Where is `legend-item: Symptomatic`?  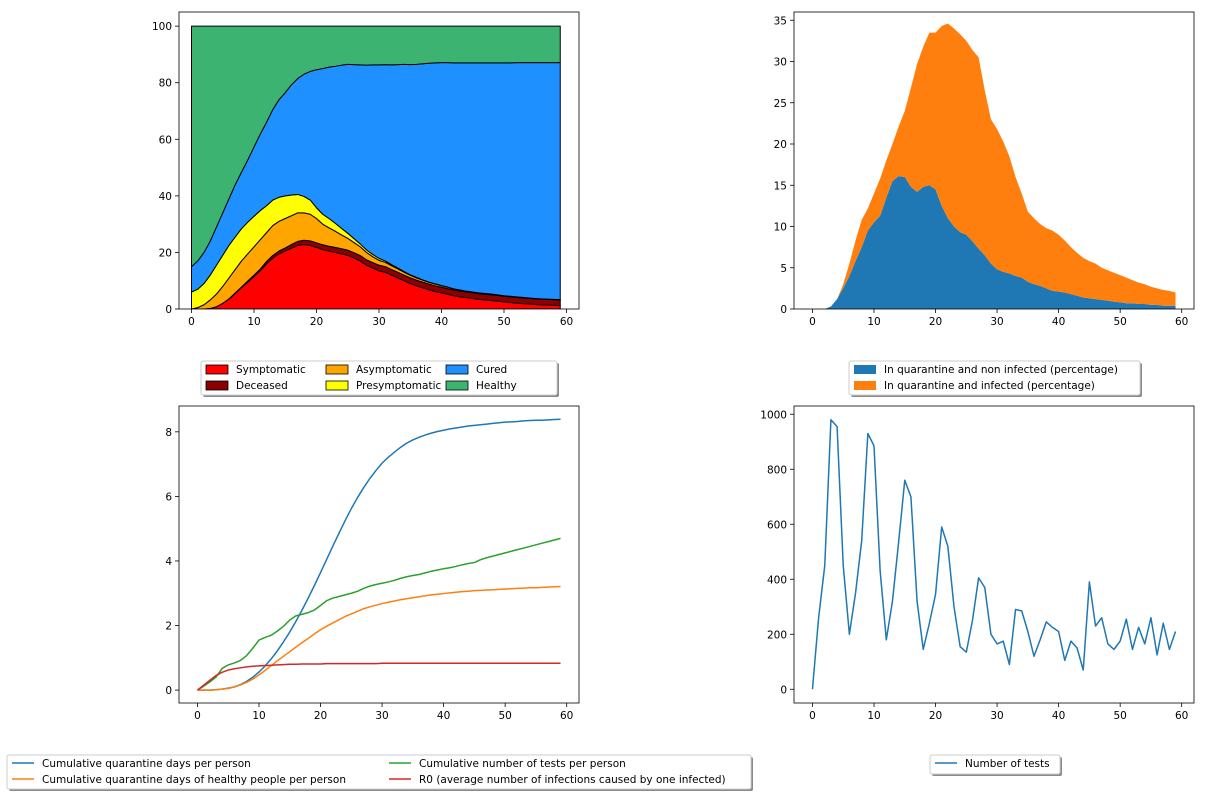 legend-item: Symptomatic is located at coordinates (255, 370).